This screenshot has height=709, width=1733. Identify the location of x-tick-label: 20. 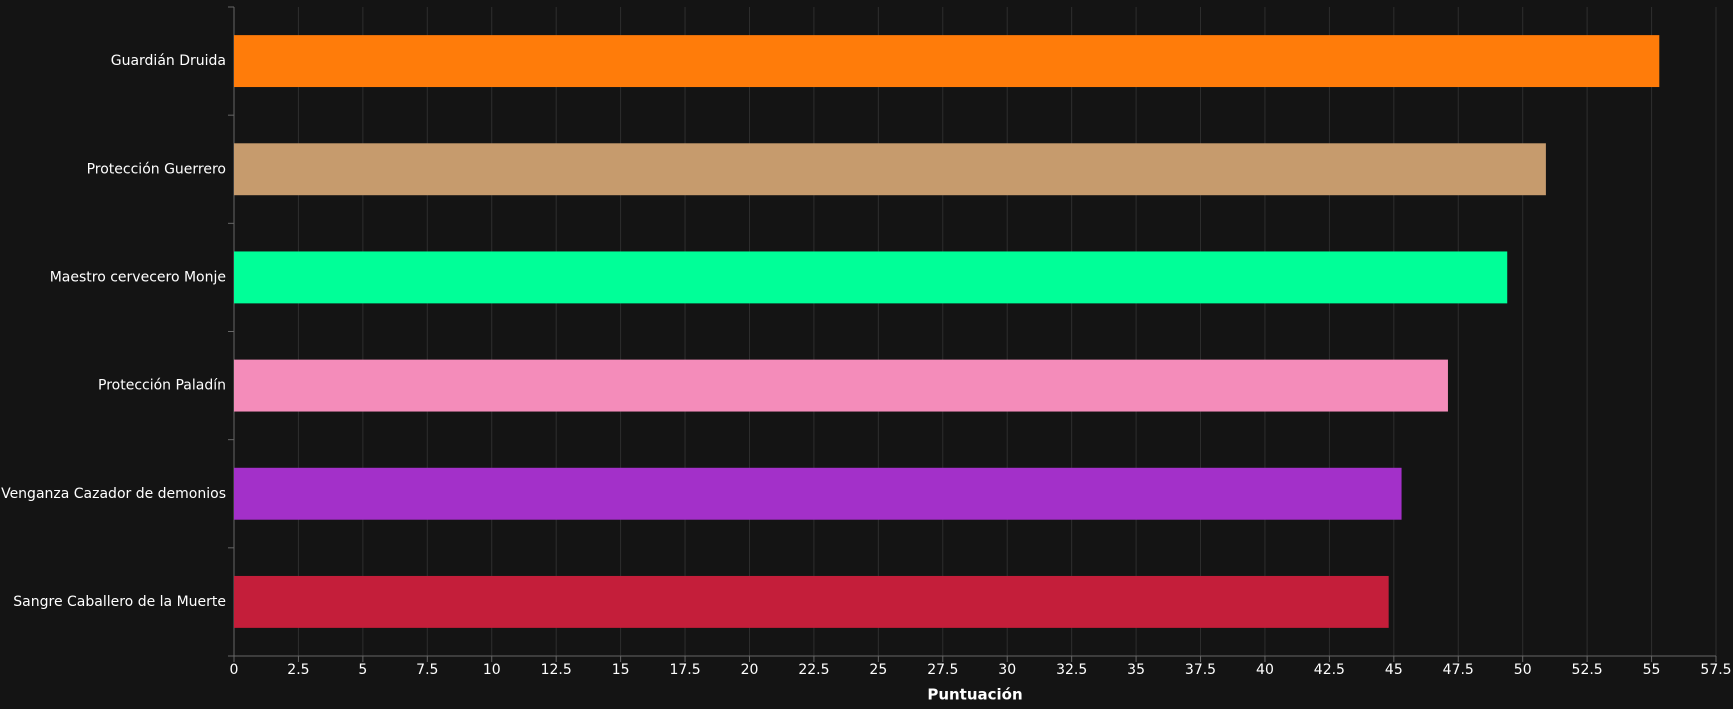
(750, 670).